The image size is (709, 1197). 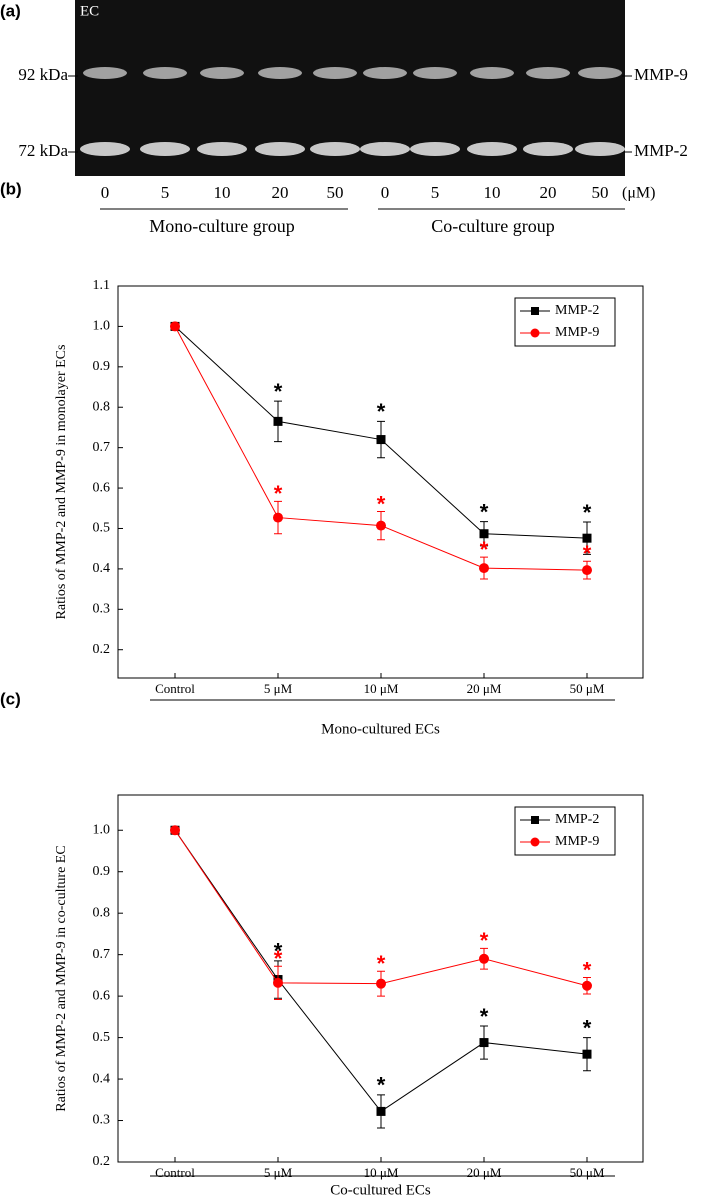 I want to click on x-axis-label: Co-cultured ECs, so click(x=380, y=1189).